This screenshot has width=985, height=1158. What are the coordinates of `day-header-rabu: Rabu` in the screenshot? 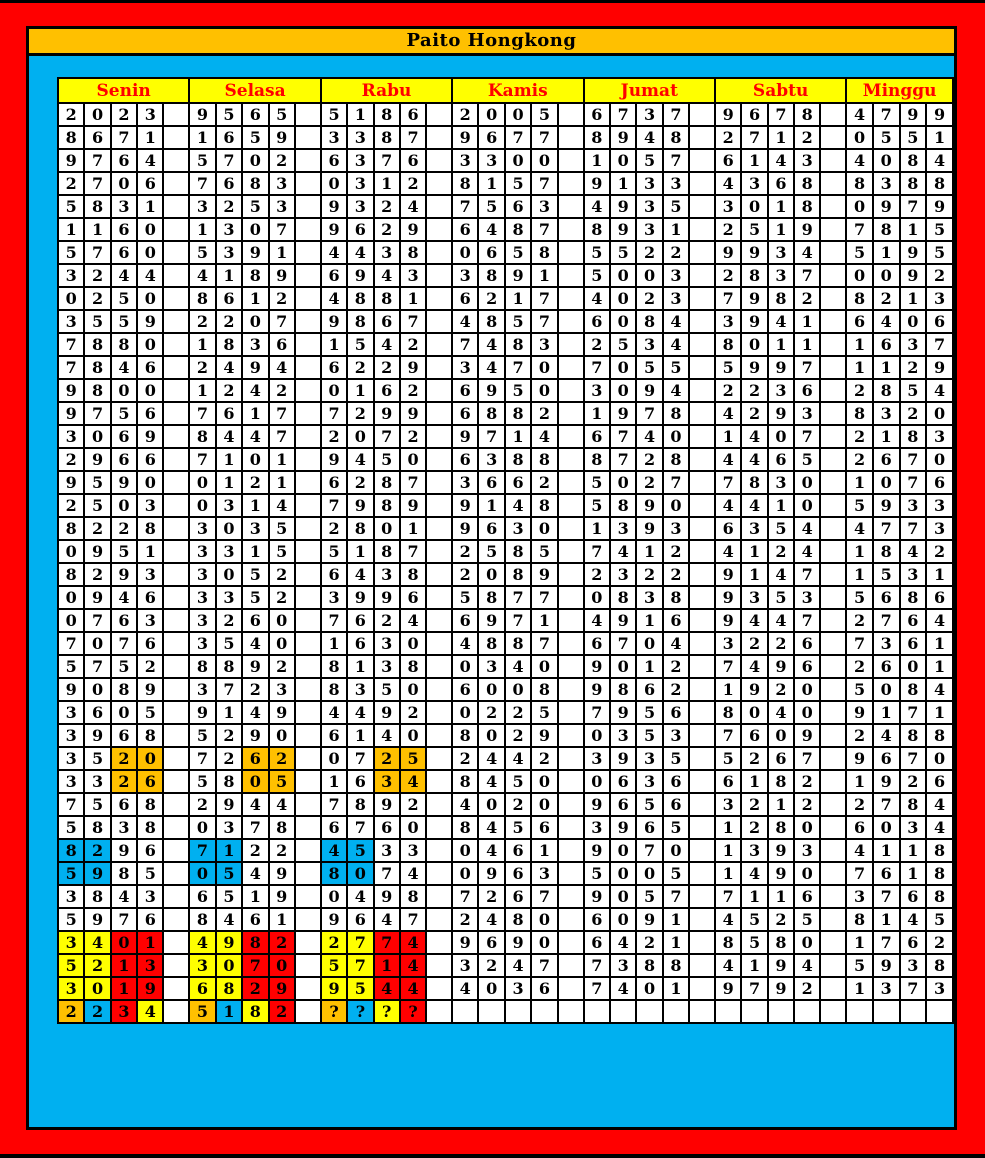 It's located at (386, 90).